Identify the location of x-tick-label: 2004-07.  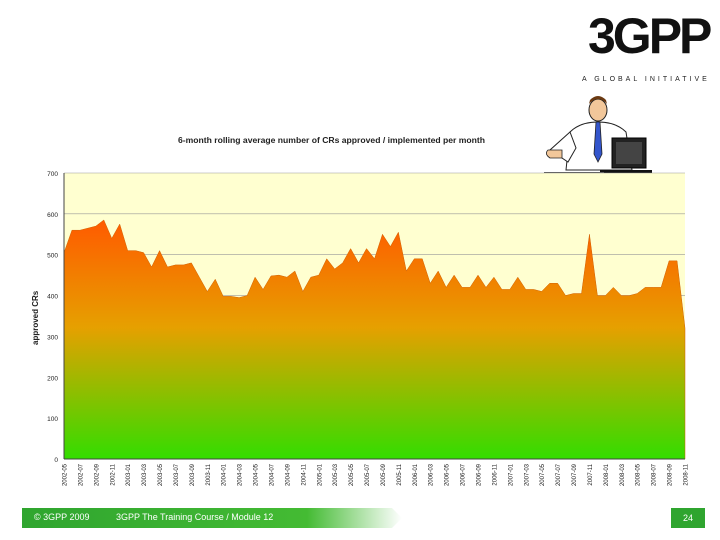
(273, 474).